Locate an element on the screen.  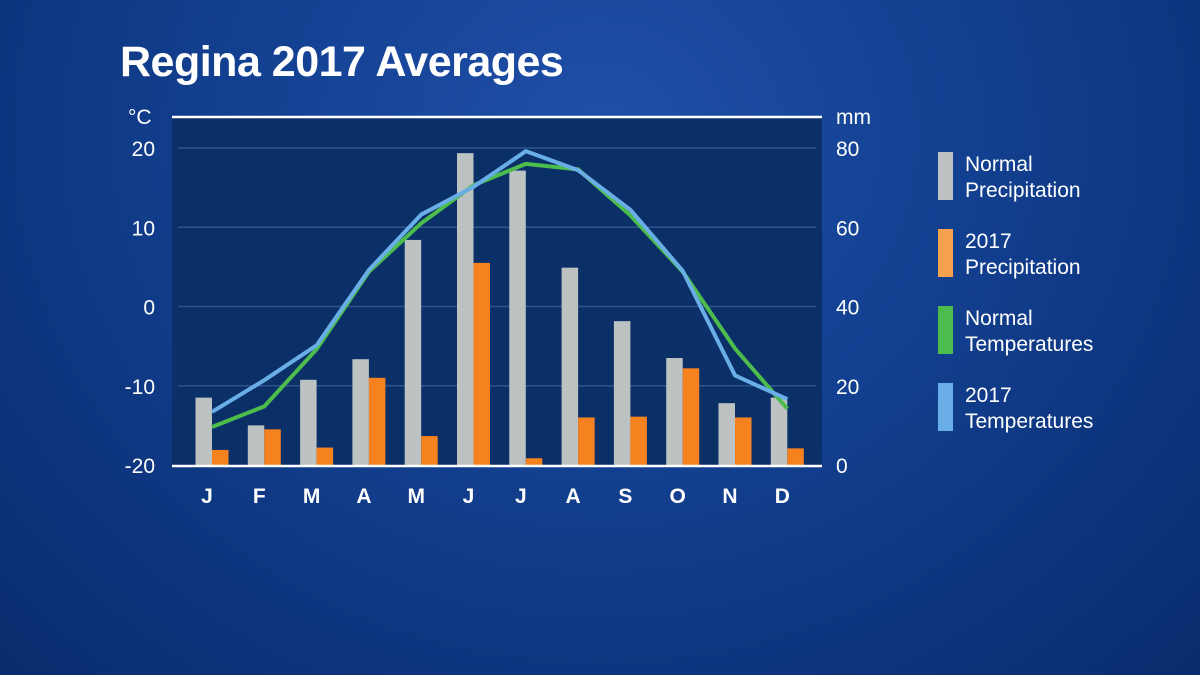
y-right-tick-label: 60 is located at coordinates (847, 228).